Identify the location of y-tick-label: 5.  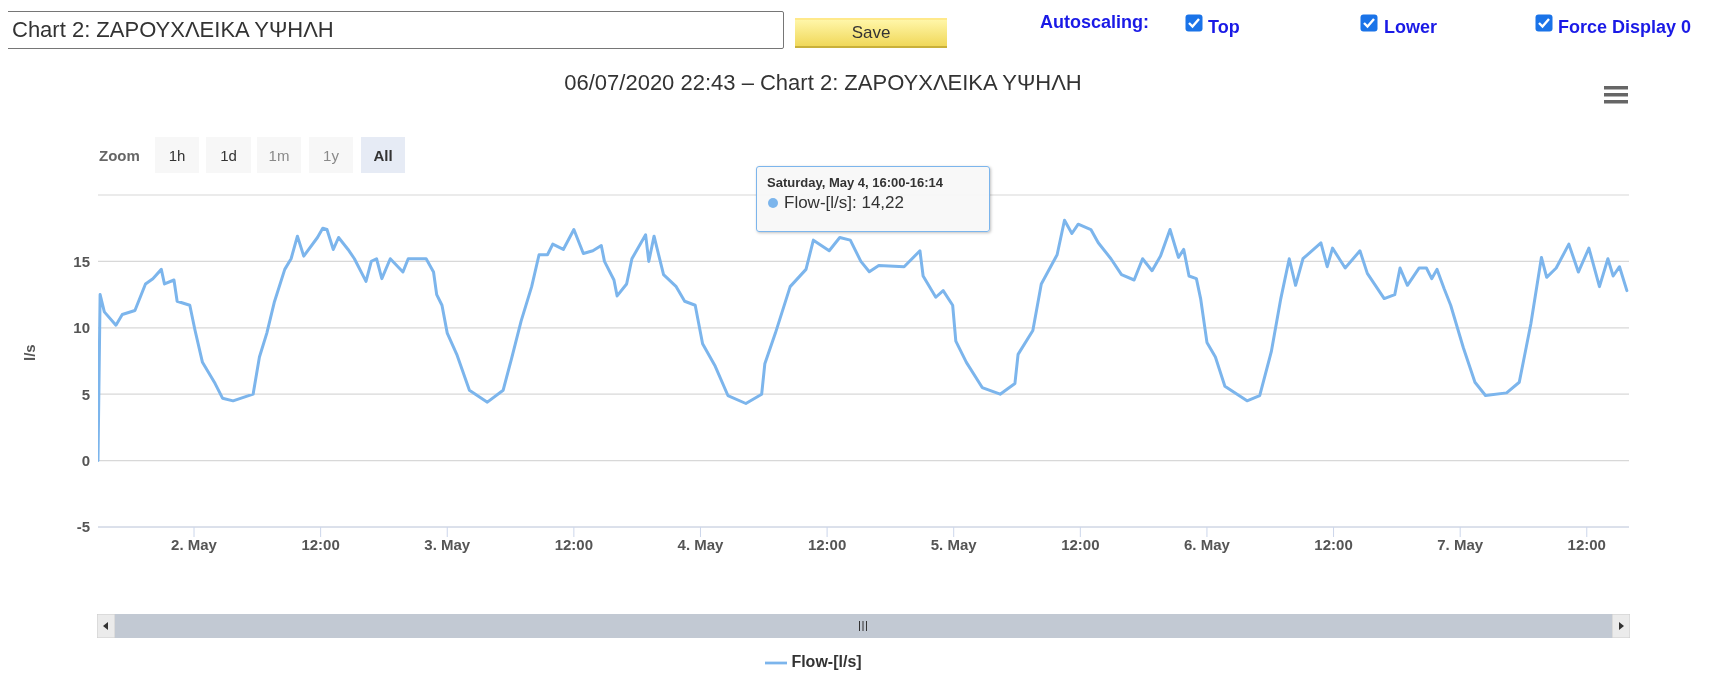
(85, 394).